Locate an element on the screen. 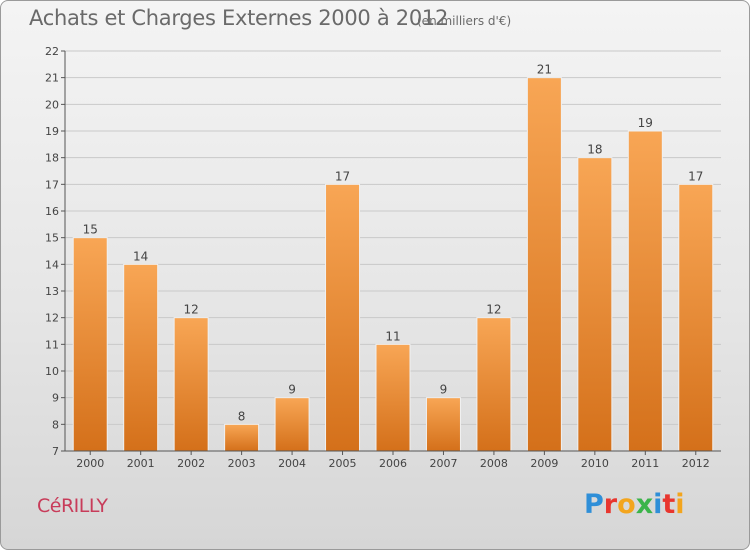 The height and width of the screenshot is (550, 750). y-tick-label: 13 is located at coordinates (52, 291).